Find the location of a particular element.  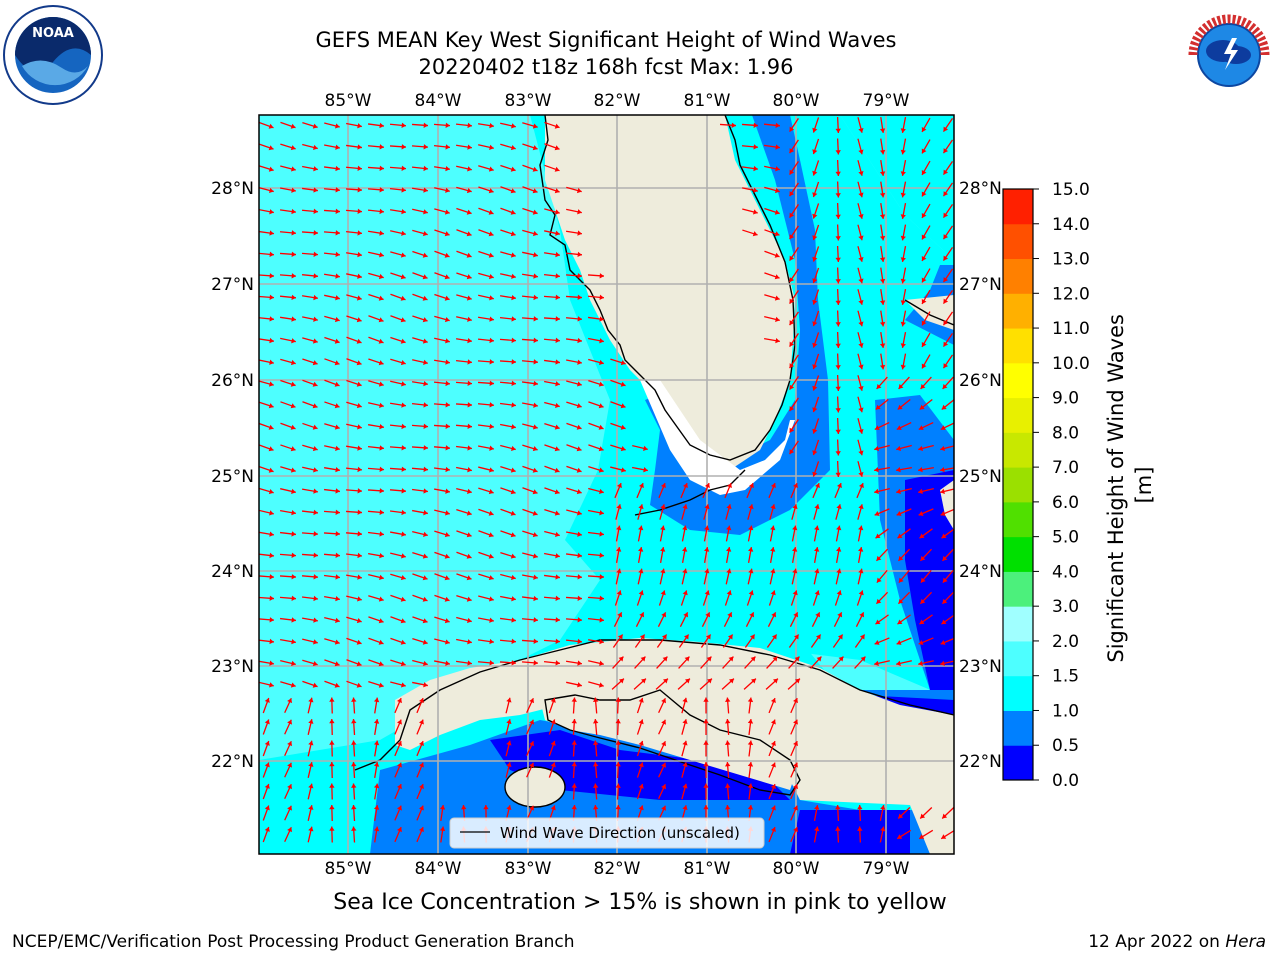

legend-label: Wind Wave Direction (unscaled) is located at coordinates (620, 833).